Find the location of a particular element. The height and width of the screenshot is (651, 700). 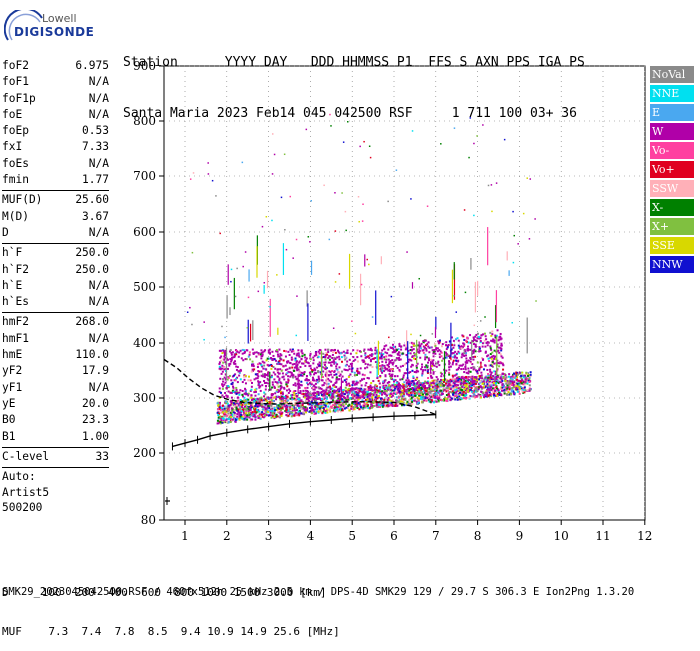

param-key: fxI is located at coordinates (12, 147).